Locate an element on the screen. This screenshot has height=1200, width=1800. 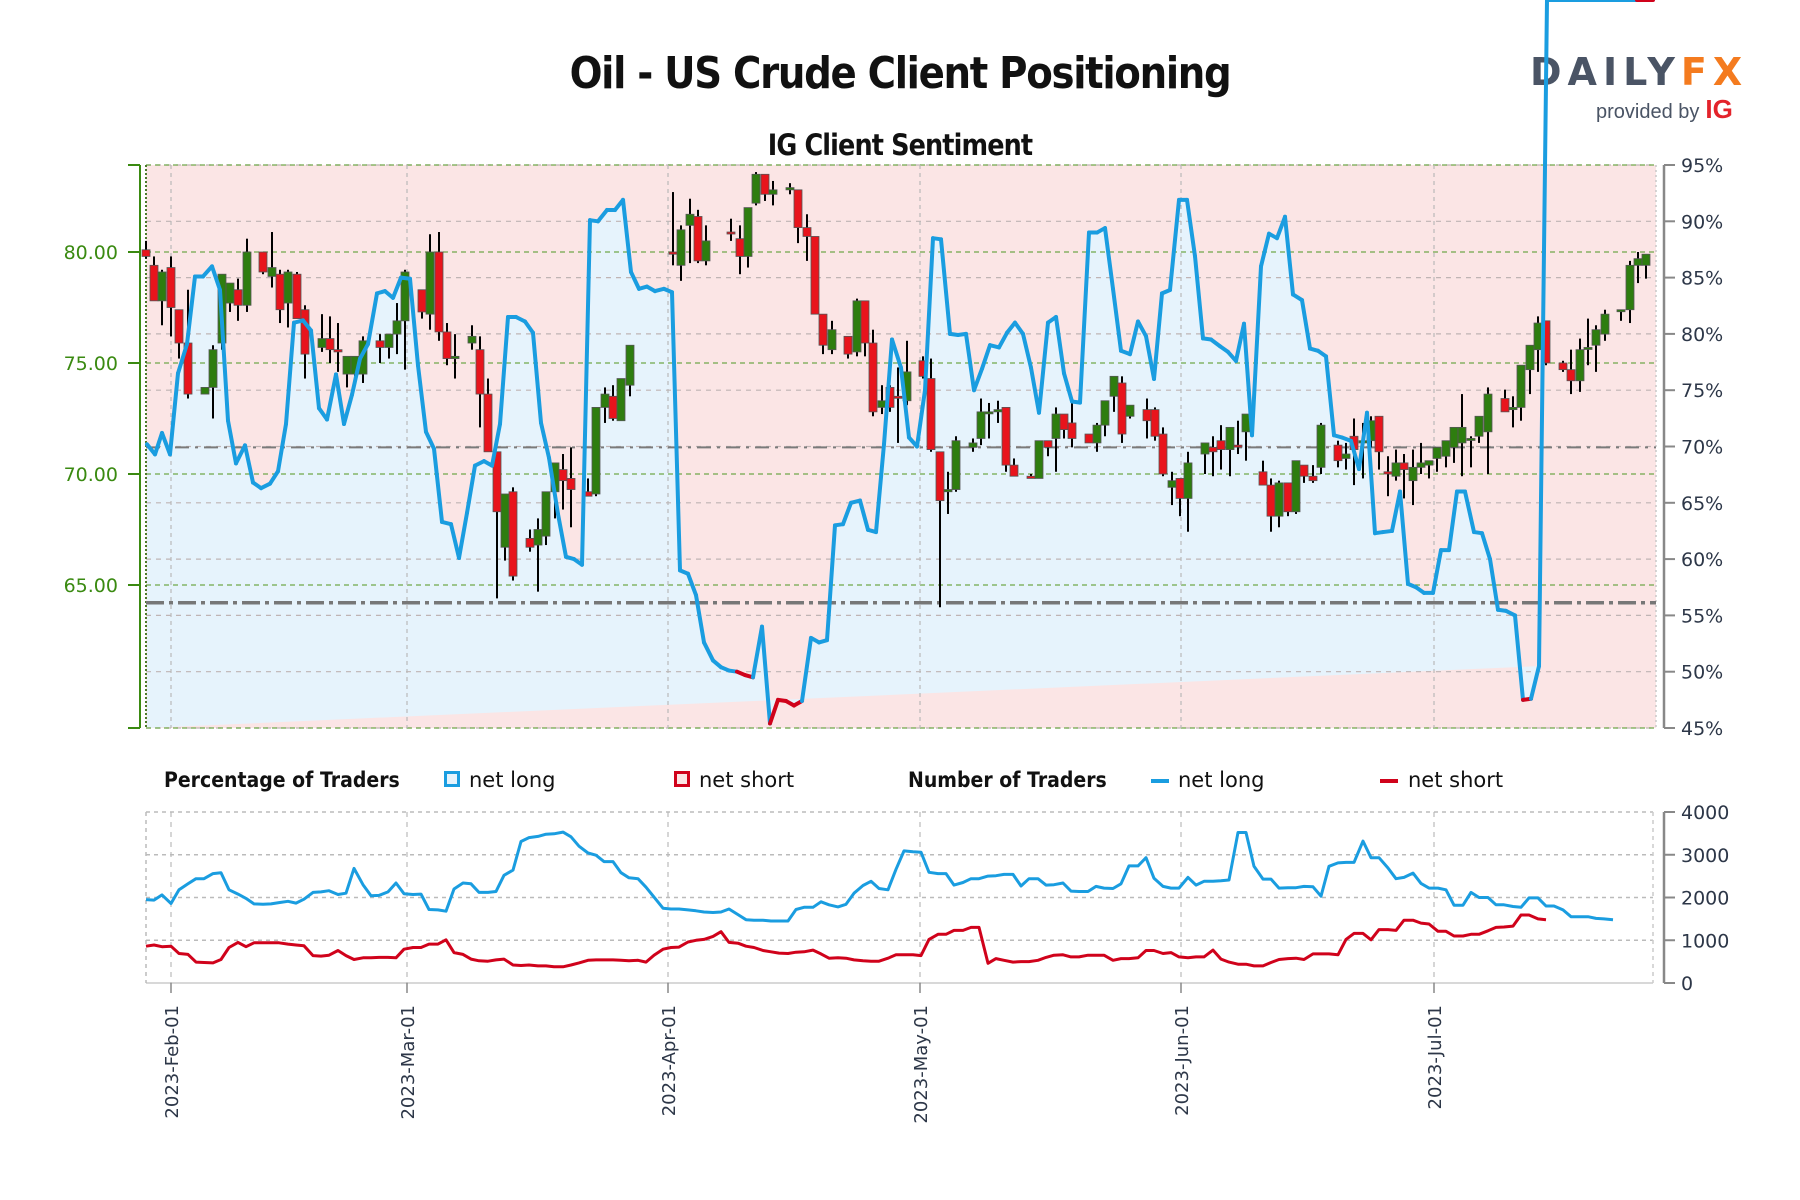
svg-text: 2023-Jun-01 is located at coordinates (1182, 1060).